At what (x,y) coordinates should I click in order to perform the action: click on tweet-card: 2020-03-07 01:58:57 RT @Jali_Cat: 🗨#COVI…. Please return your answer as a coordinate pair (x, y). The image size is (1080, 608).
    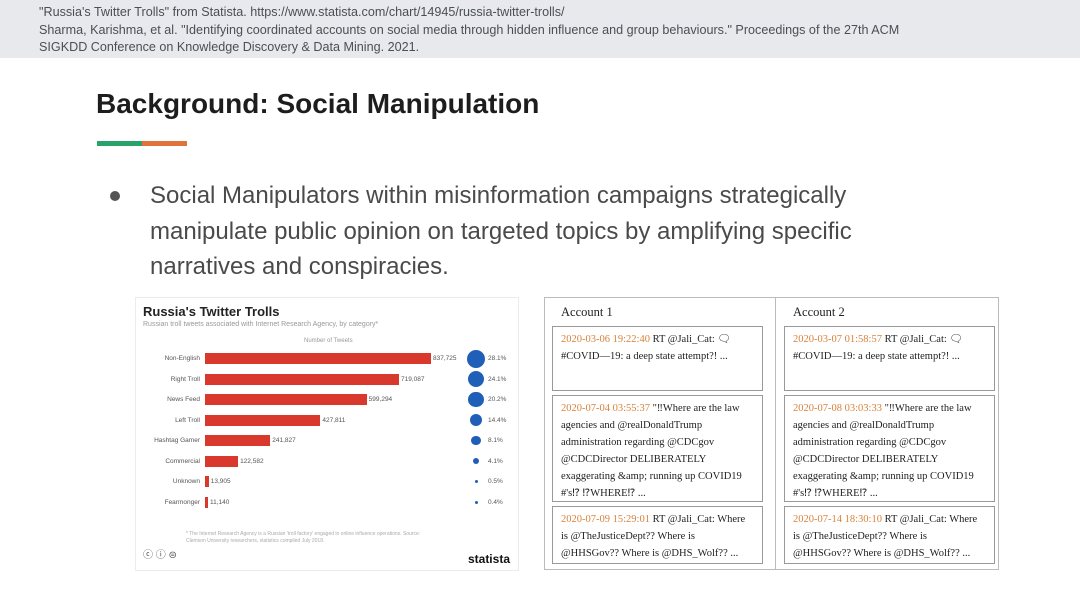
    Looking at the image, I should click on (889, 358).